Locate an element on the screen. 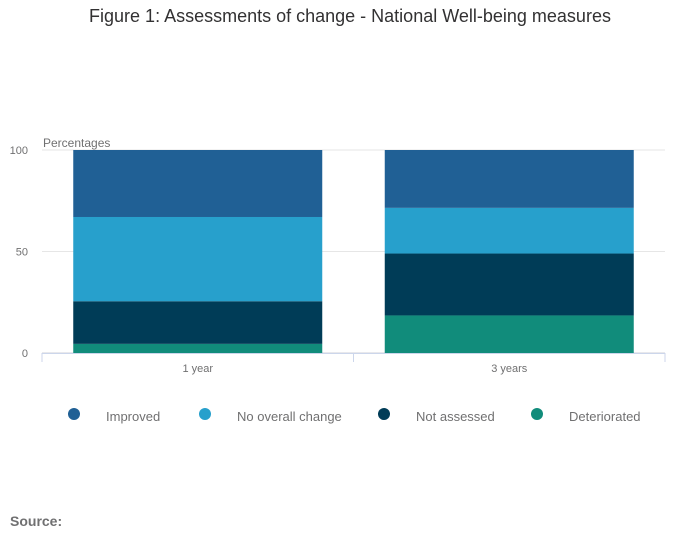 The width and height of the screenshot is (700, 549). legend-label: Improved is located at coordinates (133, 416).